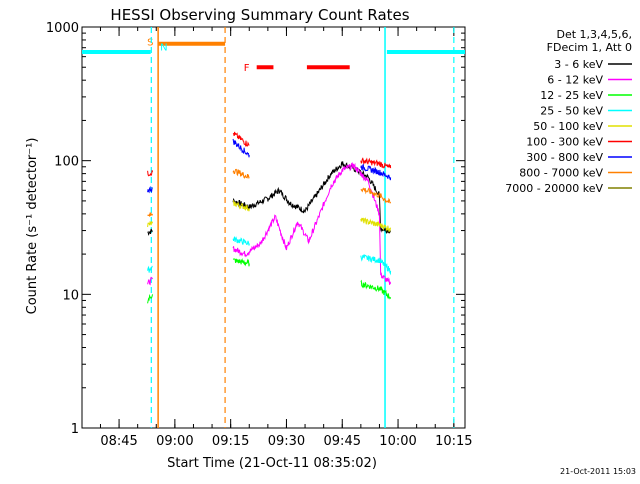  Describe the element at coordinates (554, 188) in the screenshot. I see `legend-label: 7000 - 20000 keV` at that location.